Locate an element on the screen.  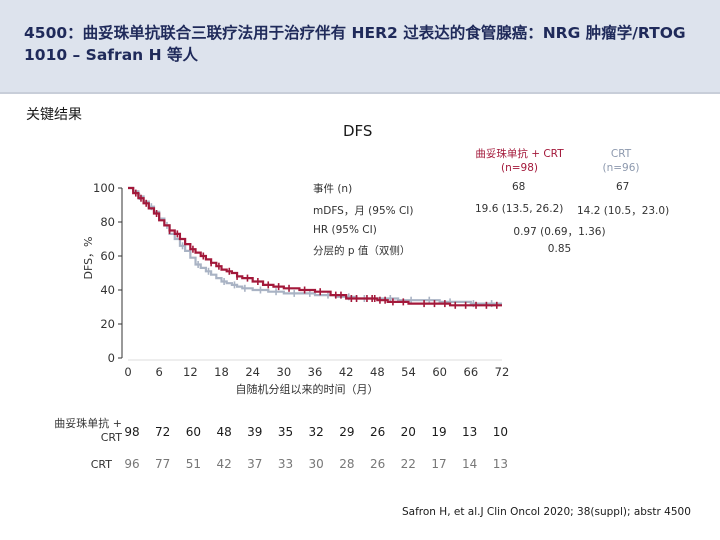
x-tick-label: 36 is located at coordinates (315, 372).